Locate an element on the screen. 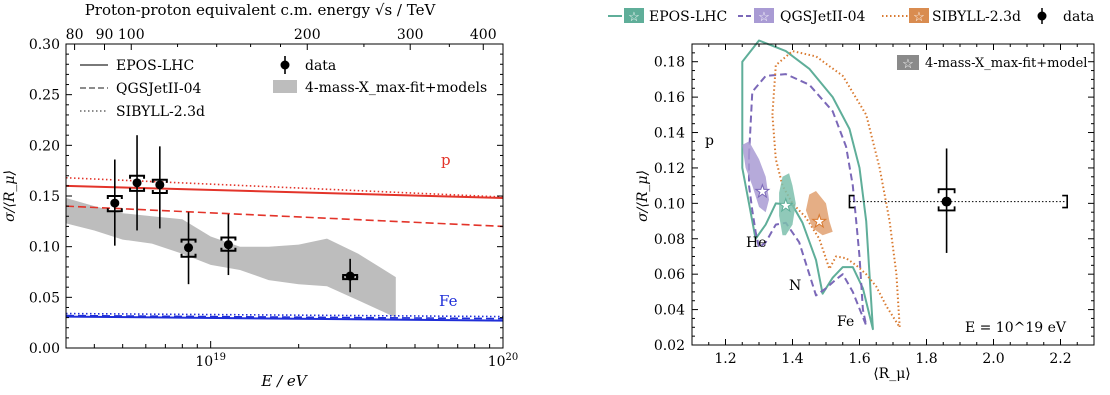 This screenshot has height=395, width=1110. data-sys-y-high is located at coordinates (946, 191).